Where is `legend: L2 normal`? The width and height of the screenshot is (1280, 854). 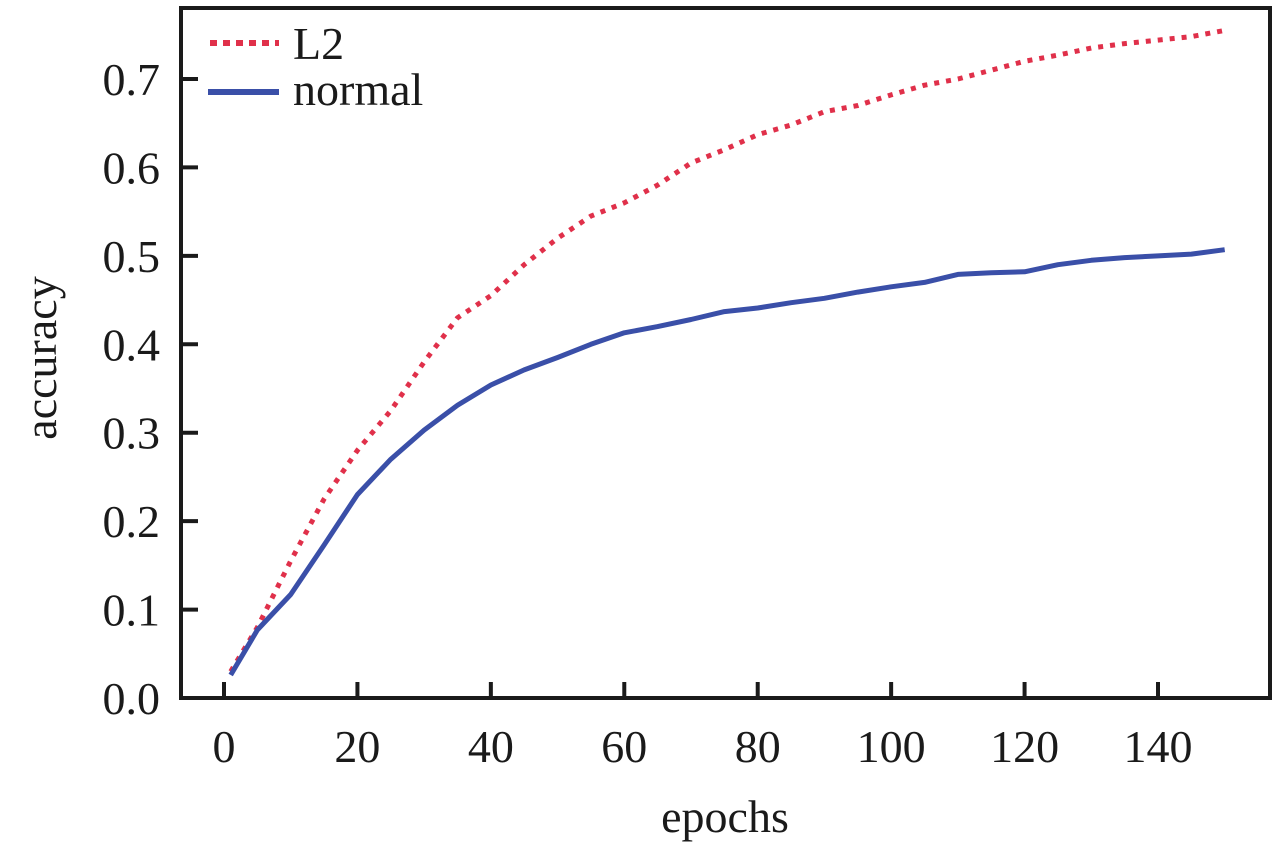
legend: L2 normal is located at coordinates (315, 66).